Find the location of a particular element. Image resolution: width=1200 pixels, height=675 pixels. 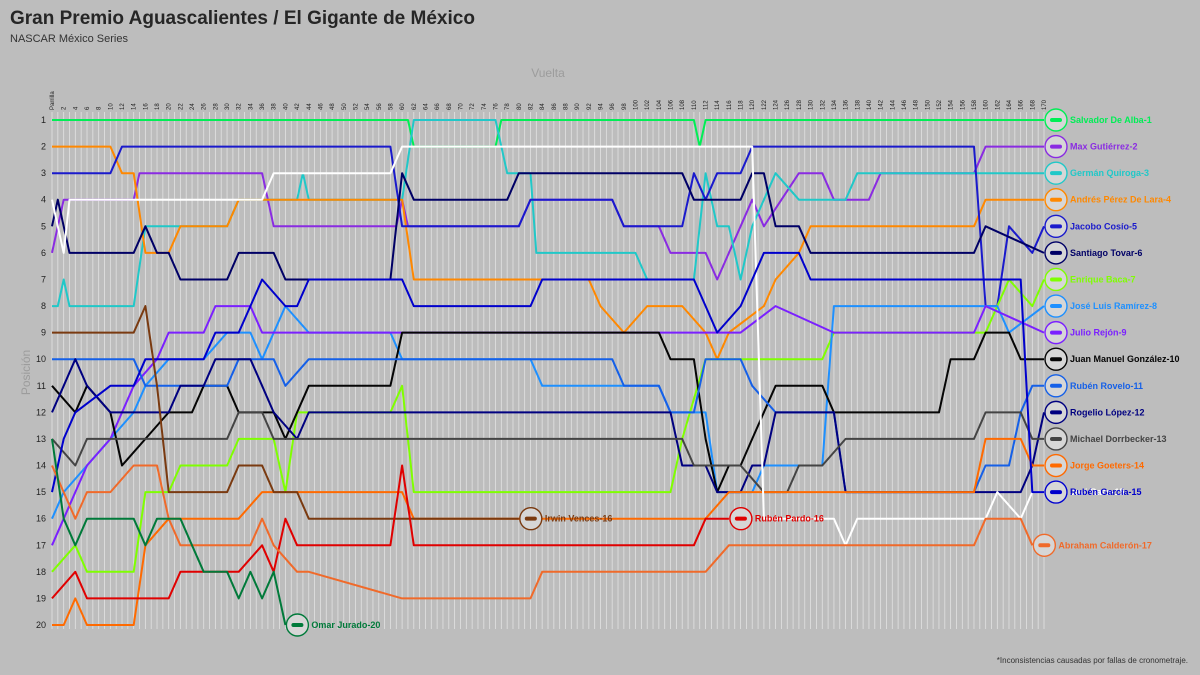

x-tick-label: 10 is located at coordinates (111, 106).